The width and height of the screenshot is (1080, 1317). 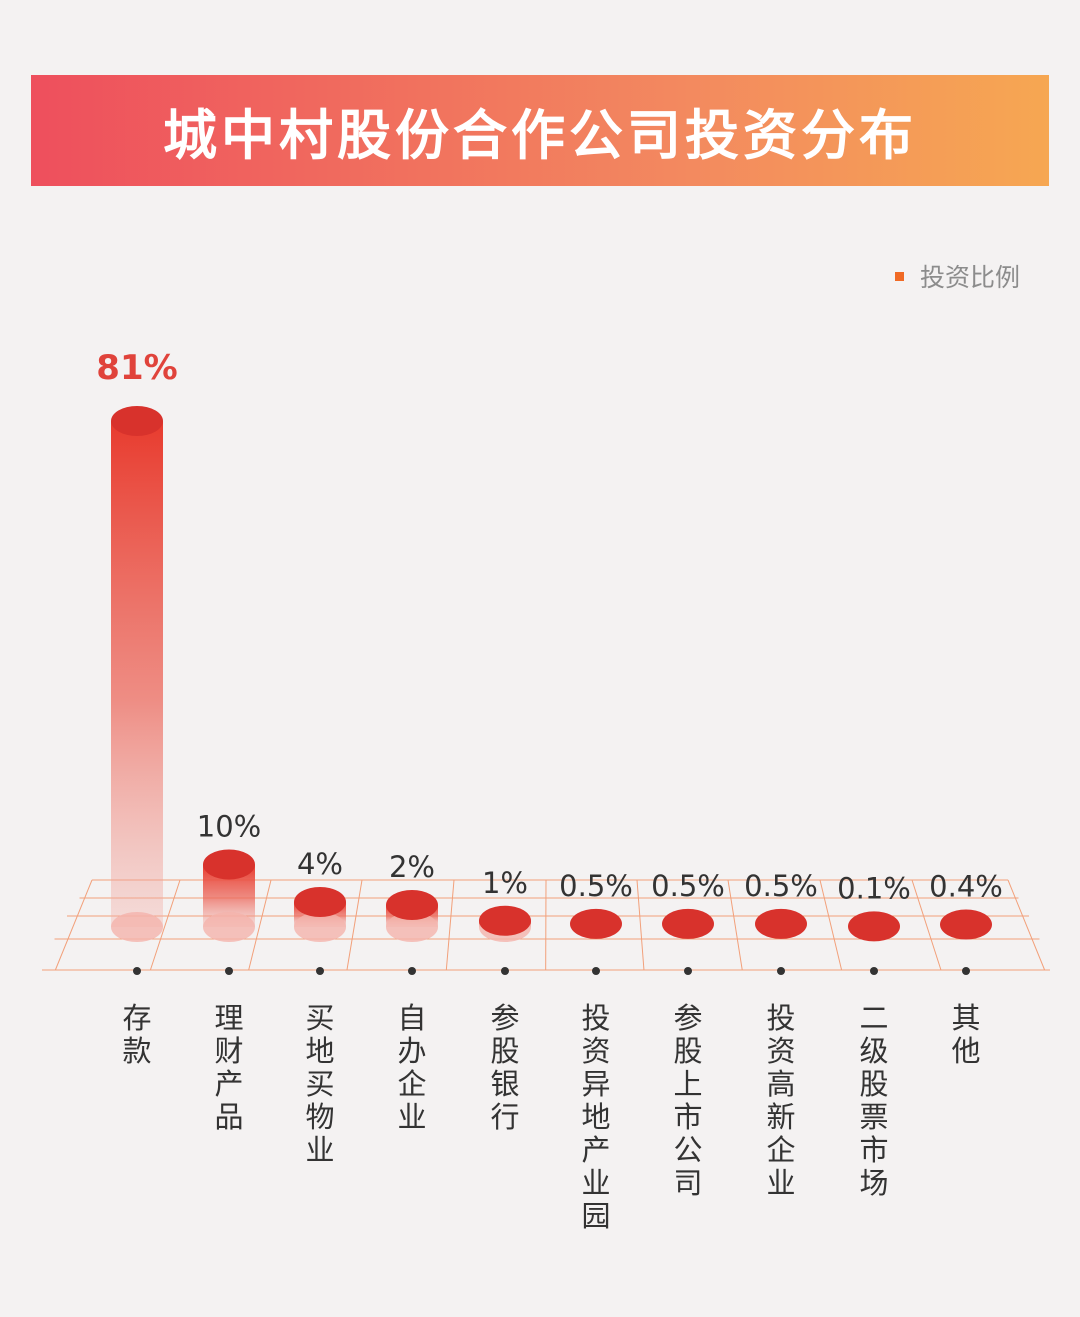 What do you see at coordinates (505, 883) in the screenshot?
I see `value-label: 1%` at bounding box center [505, 883].